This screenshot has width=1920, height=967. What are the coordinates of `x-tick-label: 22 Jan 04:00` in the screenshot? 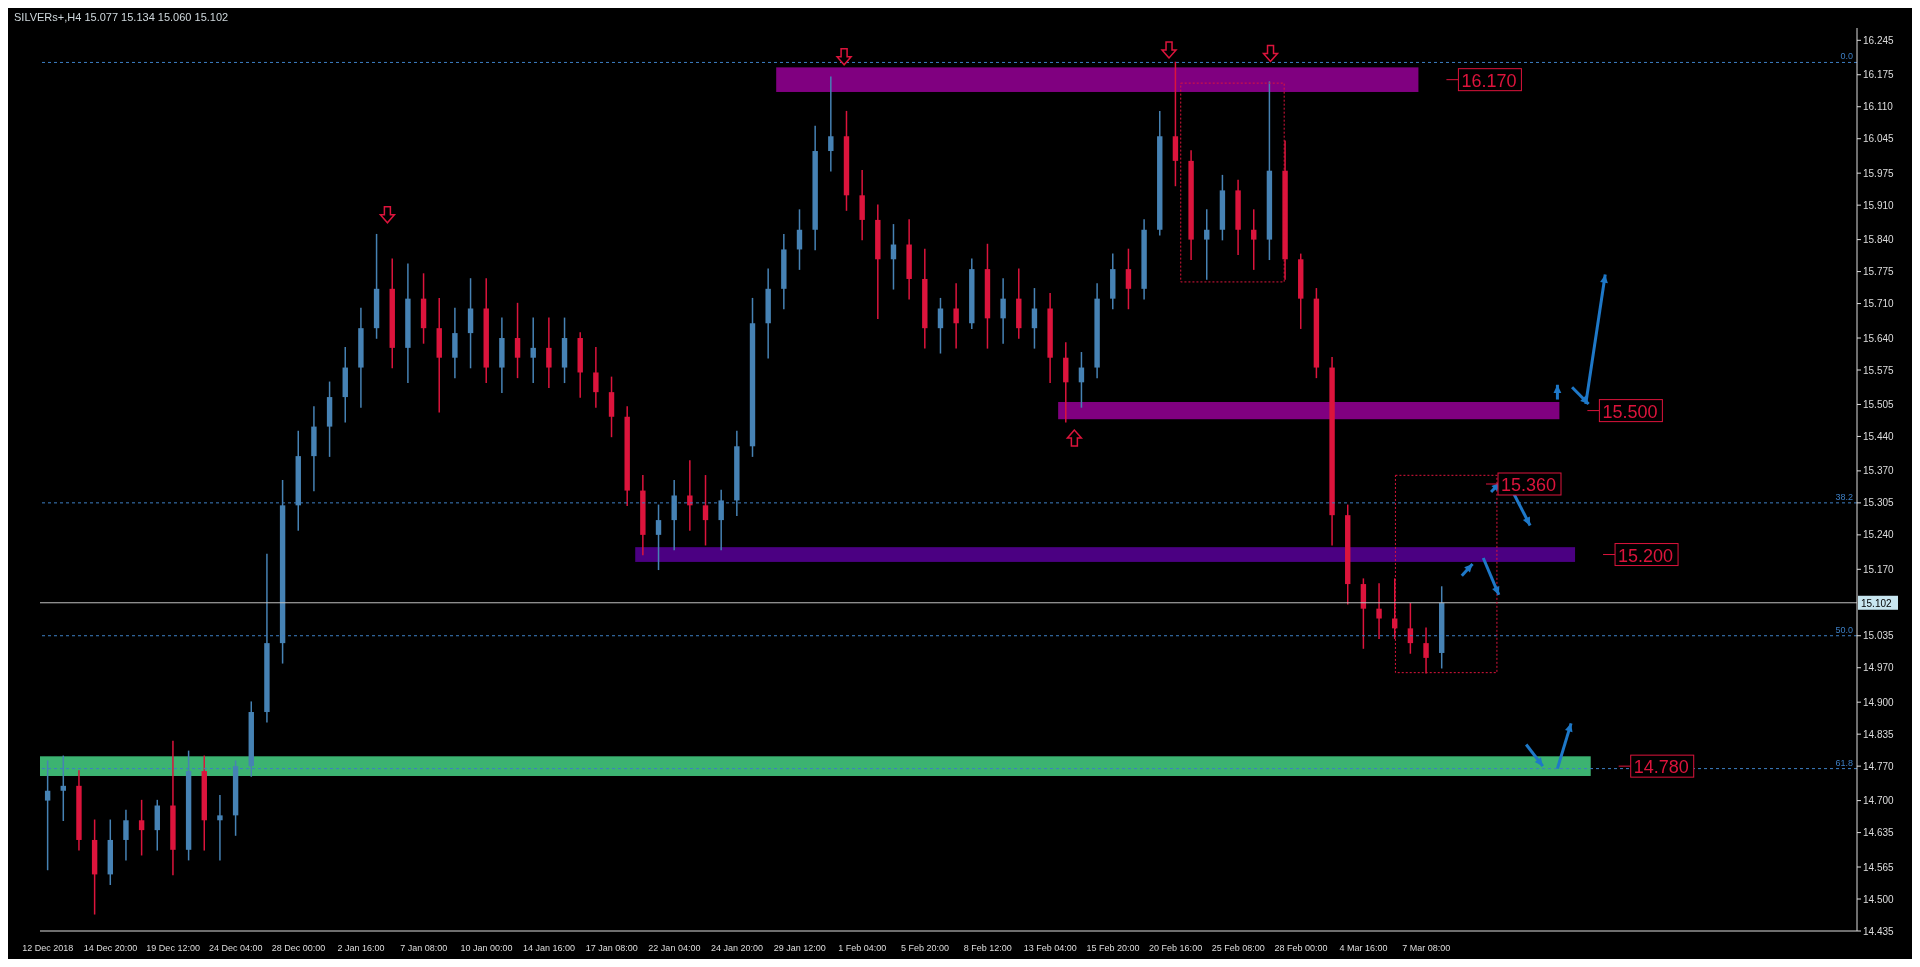 It's located at (674, 948).